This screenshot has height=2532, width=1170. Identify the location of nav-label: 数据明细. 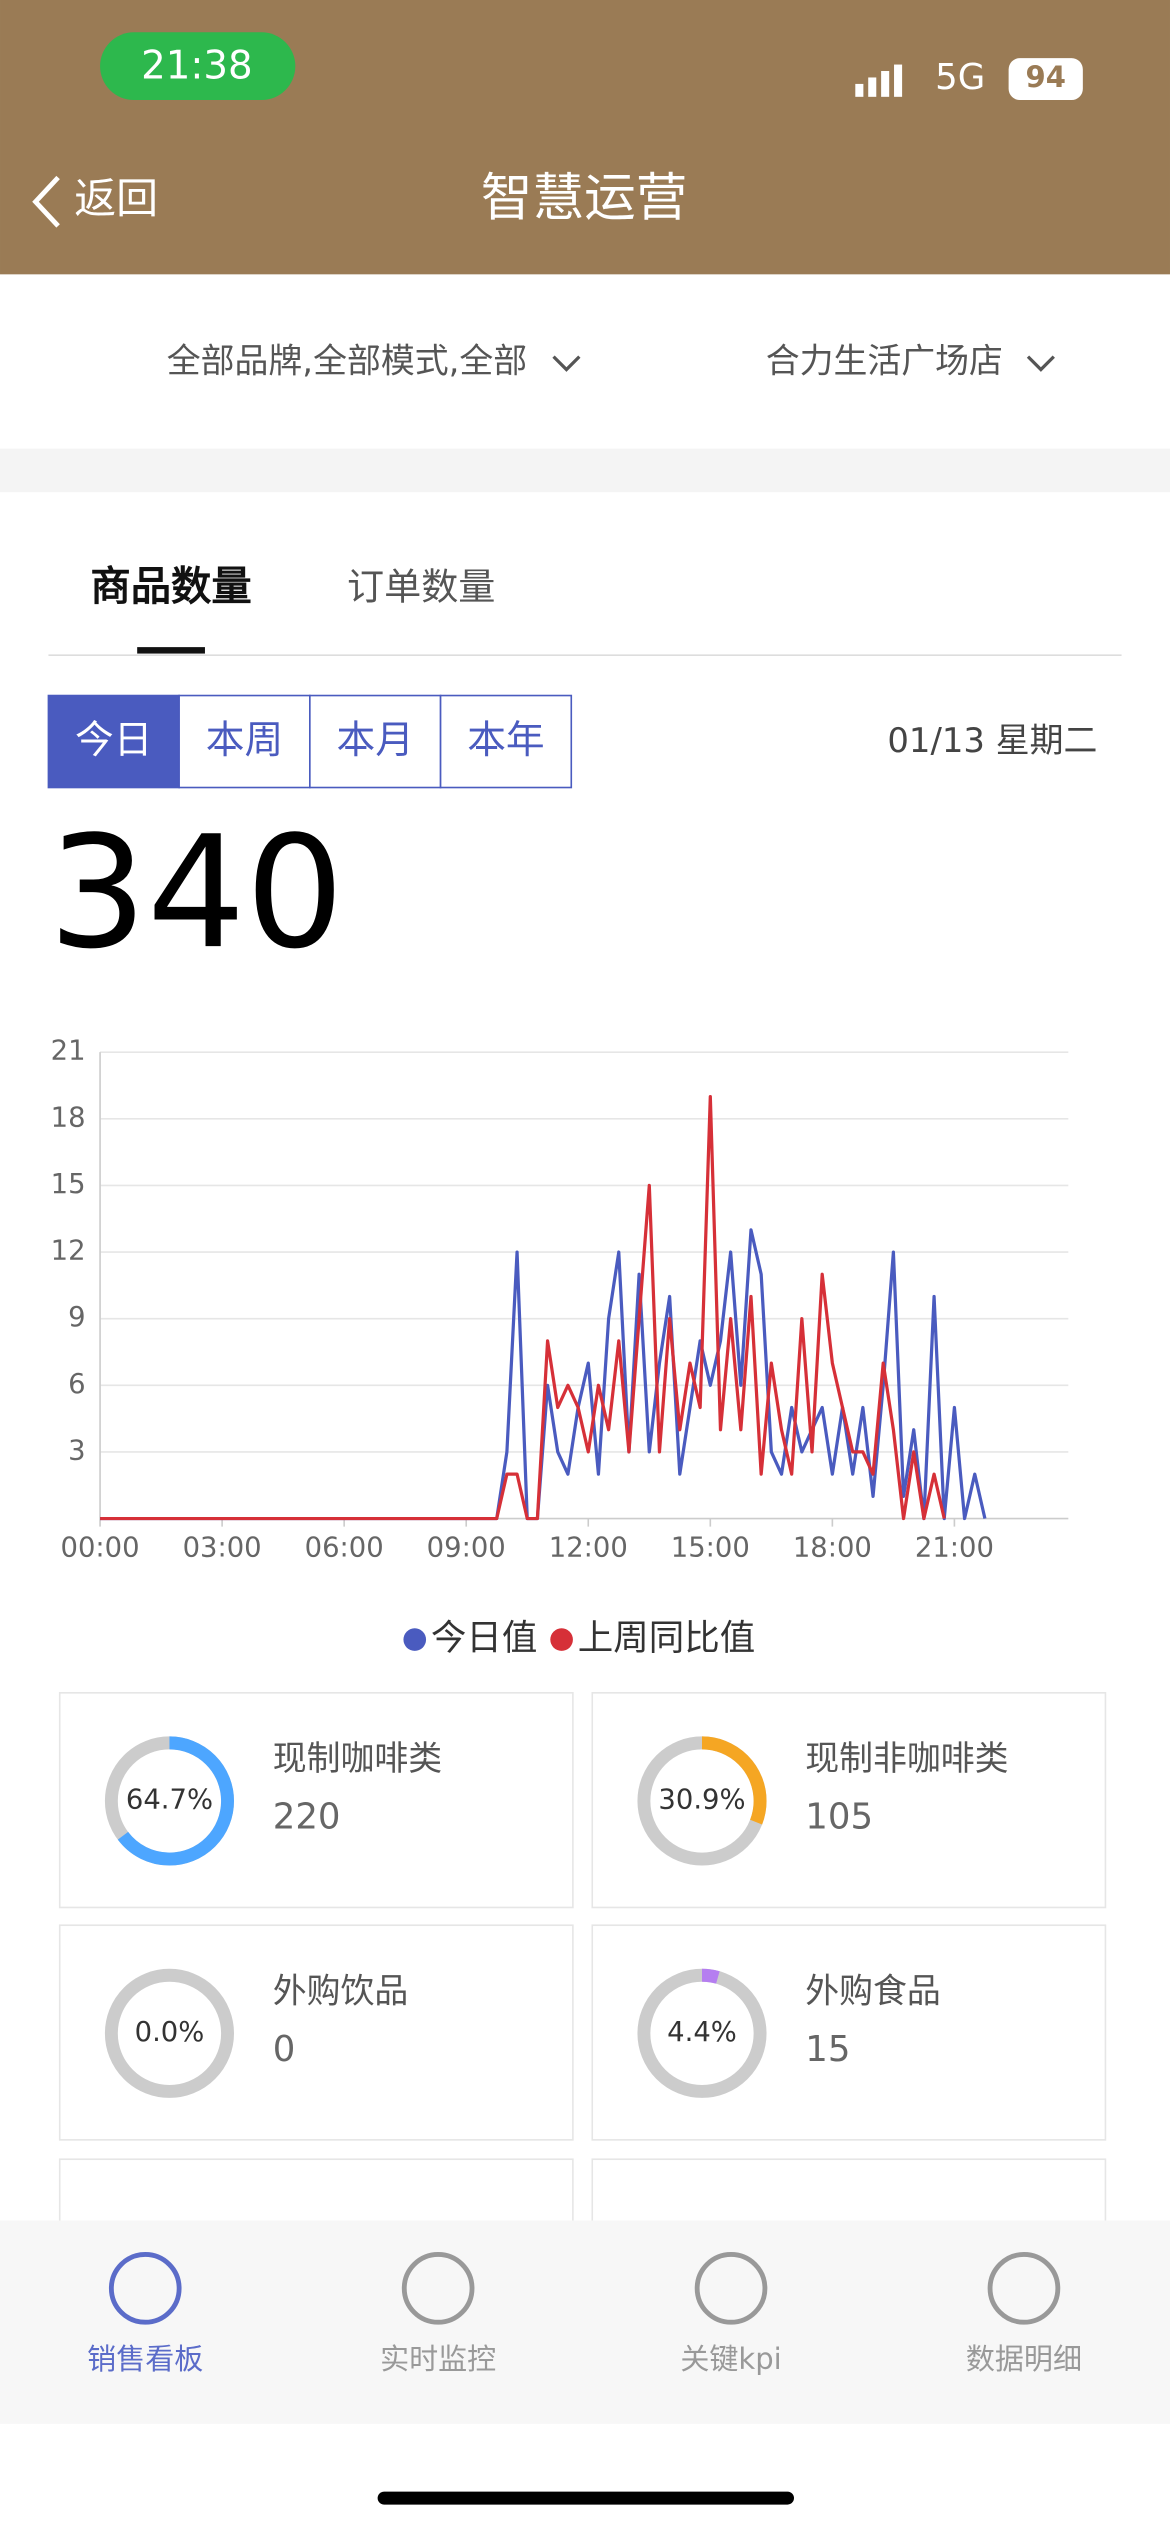
(1024, 2359).